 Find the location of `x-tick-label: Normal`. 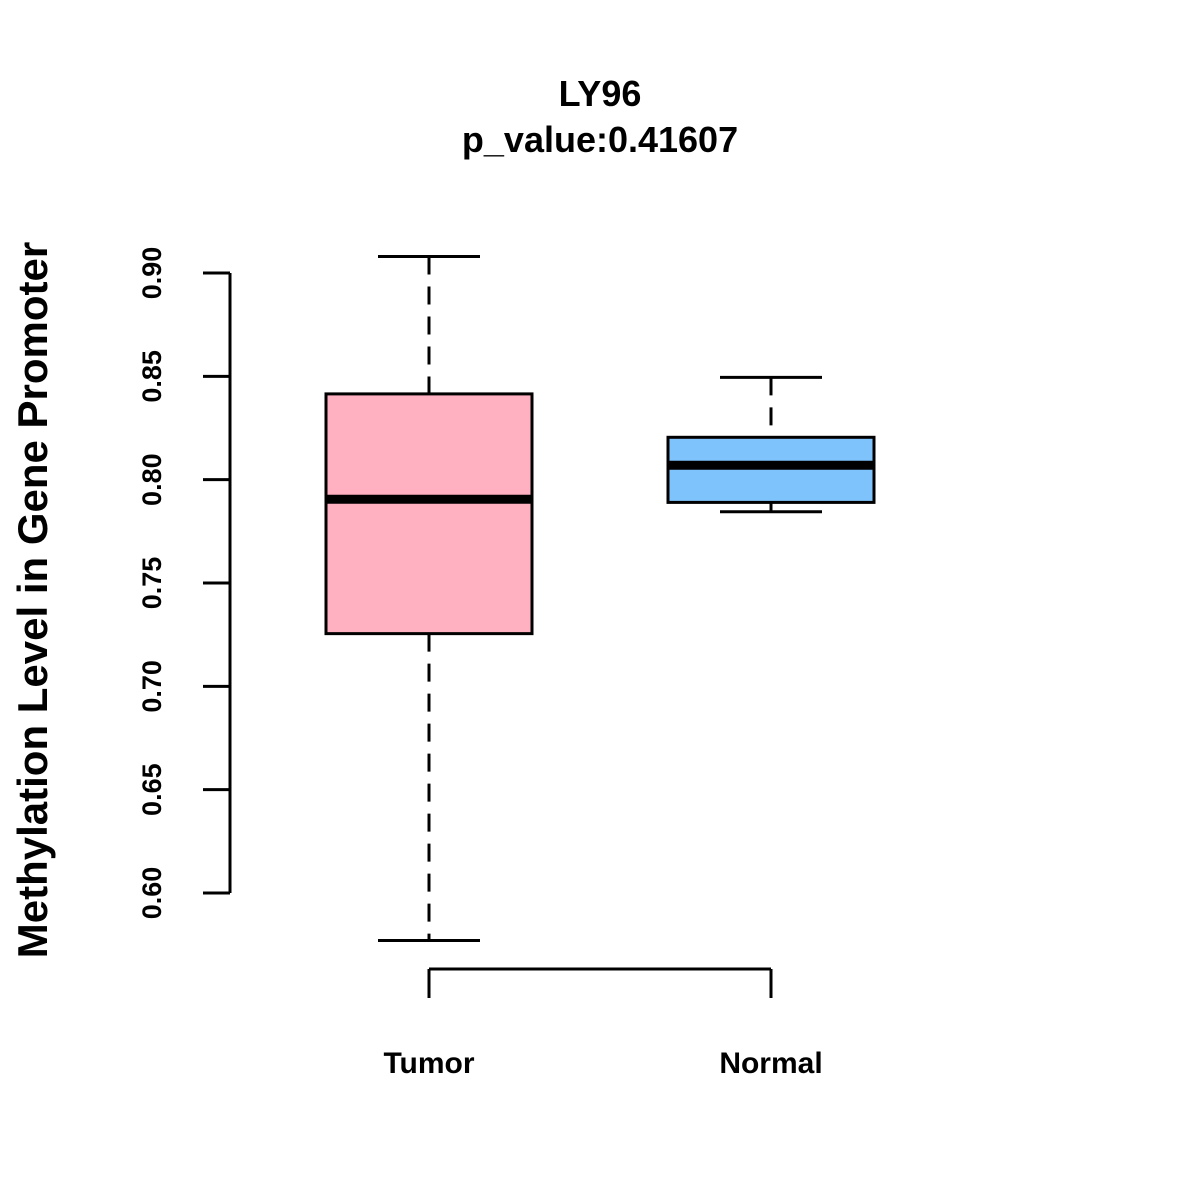

x-tick-label: Normal is located at coordinates (770, 1063).